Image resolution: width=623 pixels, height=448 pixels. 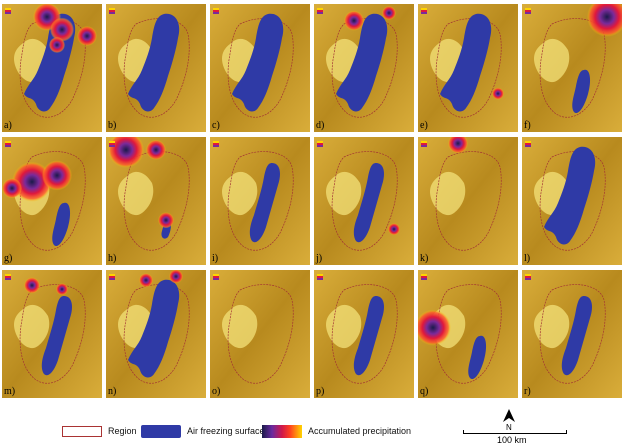 I want to click on map-panel: f), so click(x=572, y=68).